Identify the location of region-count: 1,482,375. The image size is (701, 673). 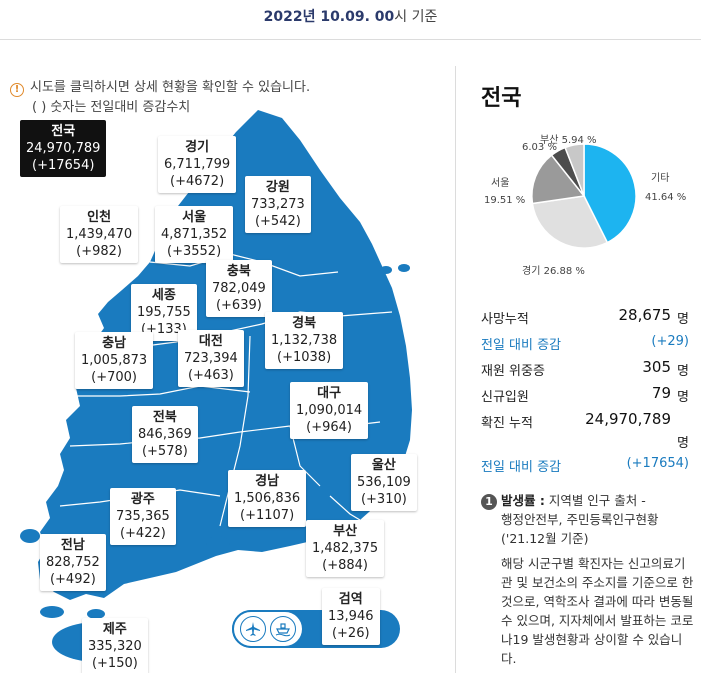
(345, 548).